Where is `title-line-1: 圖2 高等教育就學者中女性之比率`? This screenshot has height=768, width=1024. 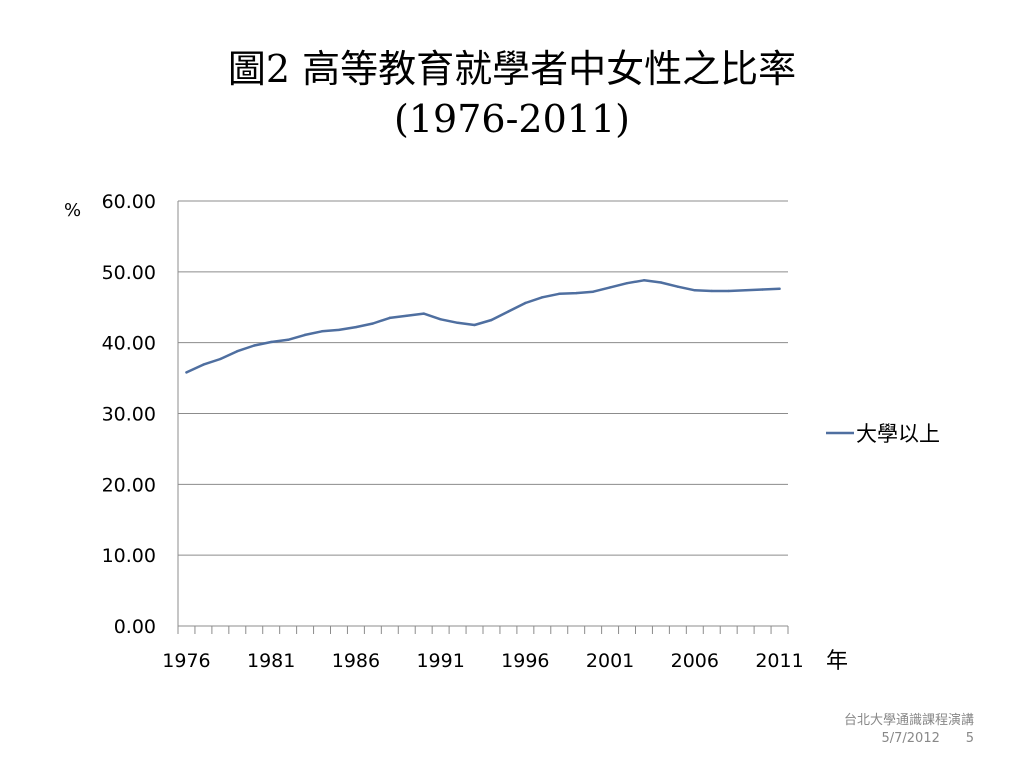
title-line-1: 圖2 高等教育就學者中女性之比率 is located at coordinates (512, 69).